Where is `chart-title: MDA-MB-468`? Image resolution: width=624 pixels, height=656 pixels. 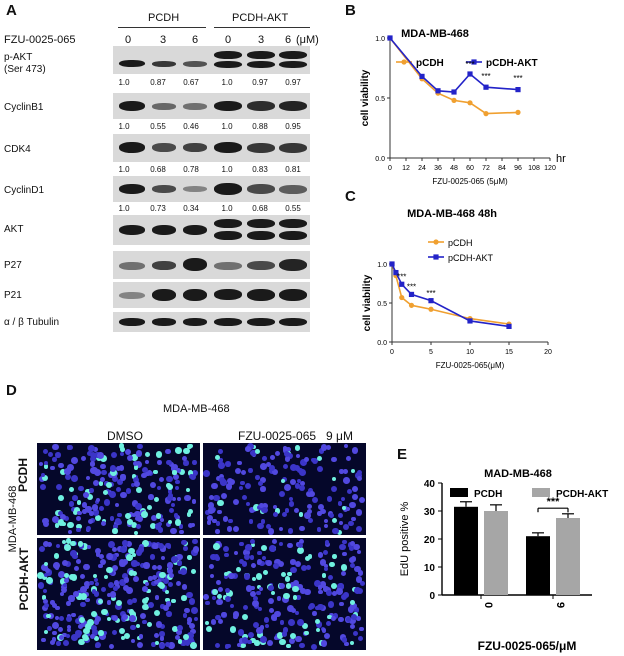 chart-title: MDA-MB-468 is located at coordinates (435, 34).